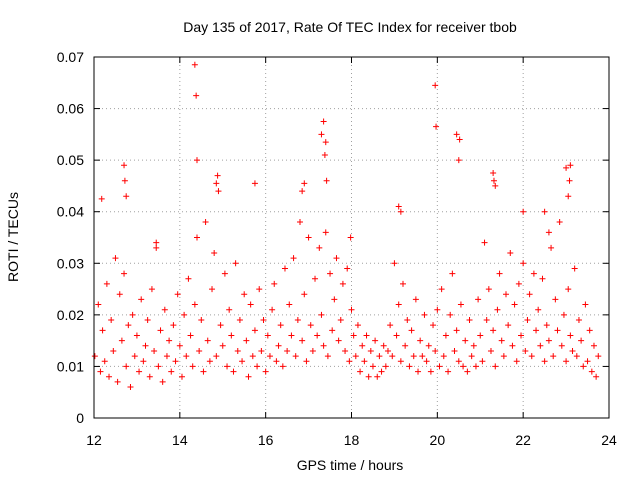  Describe the element at coordinates (438, 440) in the screenshot. I see `x-tick-label: 20` at that location.